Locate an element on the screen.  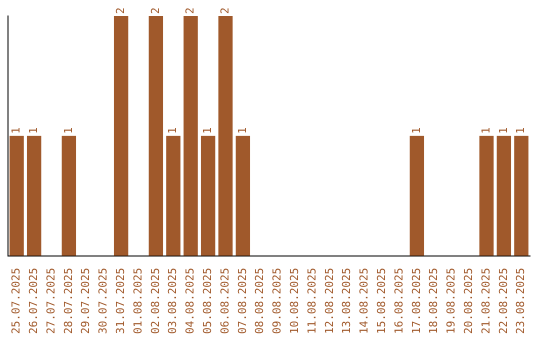
x-tick-label: 31.07.2025 is located at coordinates (120, 301).